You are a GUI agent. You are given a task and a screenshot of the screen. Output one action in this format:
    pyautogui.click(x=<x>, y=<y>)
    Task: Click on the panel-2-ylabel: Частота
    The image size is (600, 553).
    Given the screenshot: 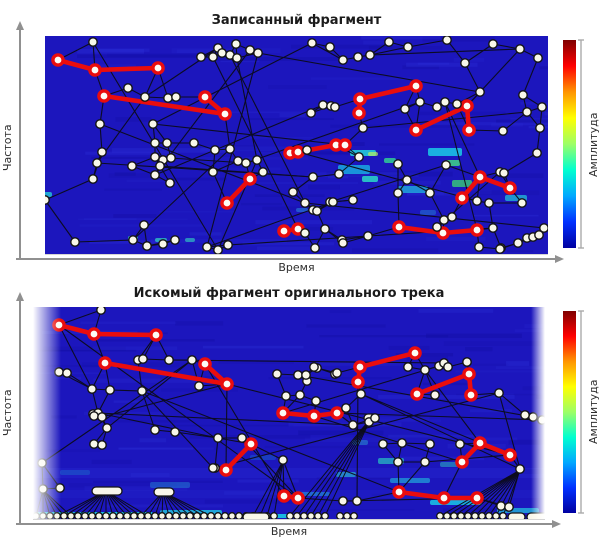 What is the action you would take?
    pyautogui.click(x=7, y=413)
    